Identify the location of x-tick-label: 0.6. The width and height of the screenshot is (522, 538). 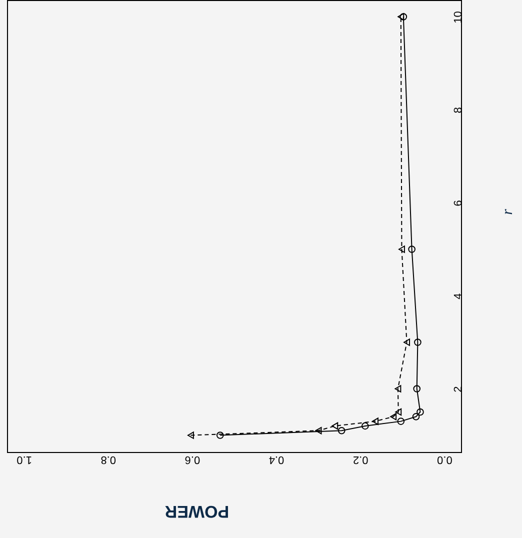
(192, 460).